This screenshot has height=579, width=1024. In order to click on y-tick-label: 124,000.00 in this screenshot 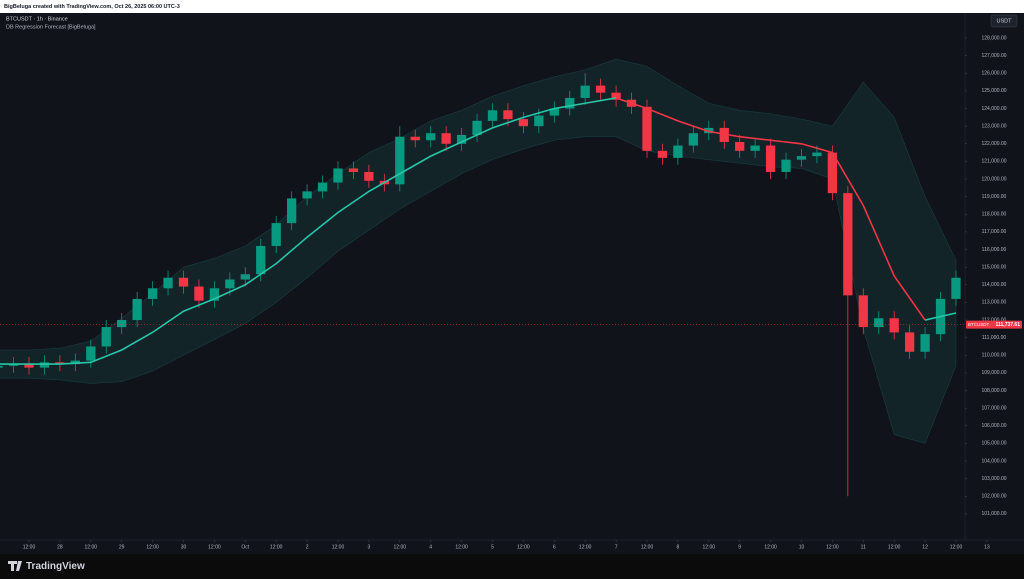, I will do `click(993, 109)`.